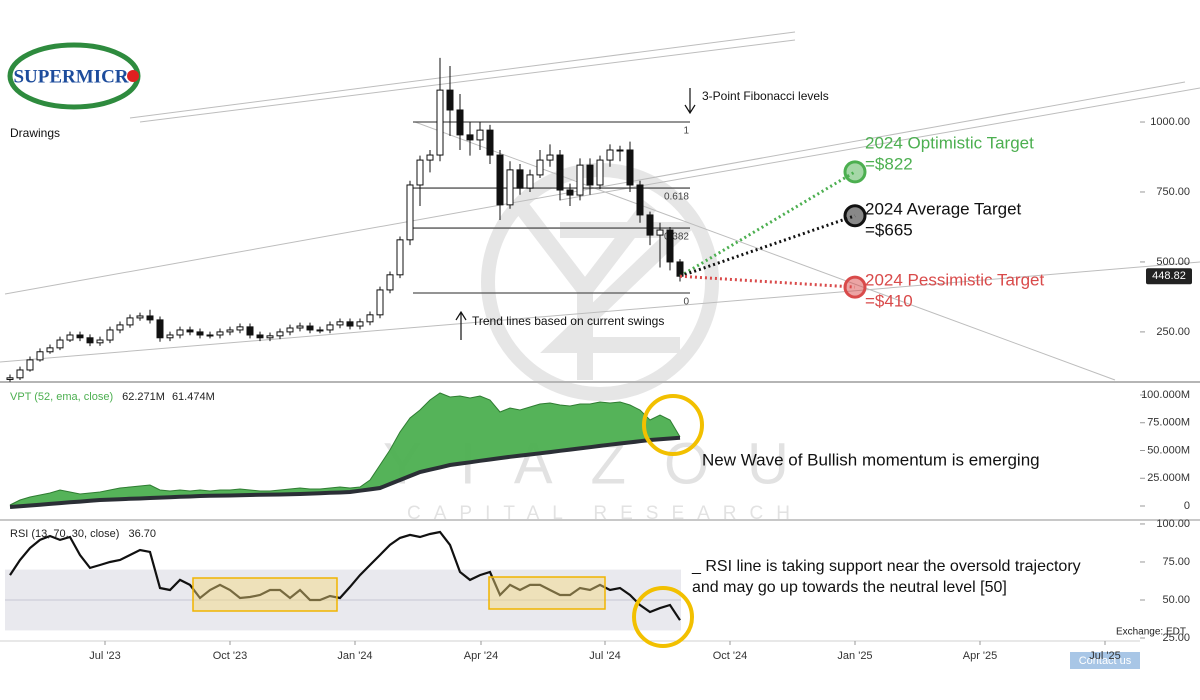 Image resolution: width=1200 pixels, height=700 pixels. Describe the element at coordinates (1151, 632) in the screenshot. I see `exchange-label: Exchange: EDT` at that location.